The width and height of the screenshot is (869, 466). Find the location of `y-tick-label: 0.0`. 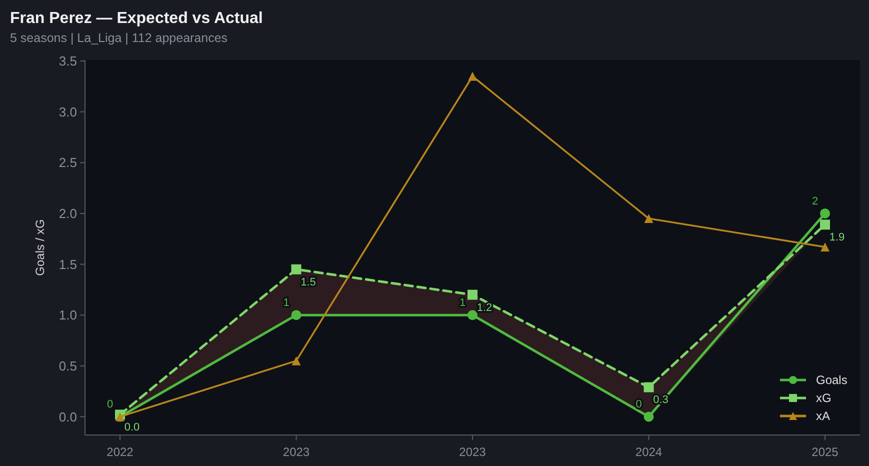

y-tick-label: 0.0 is located at coordinates (67, 416).